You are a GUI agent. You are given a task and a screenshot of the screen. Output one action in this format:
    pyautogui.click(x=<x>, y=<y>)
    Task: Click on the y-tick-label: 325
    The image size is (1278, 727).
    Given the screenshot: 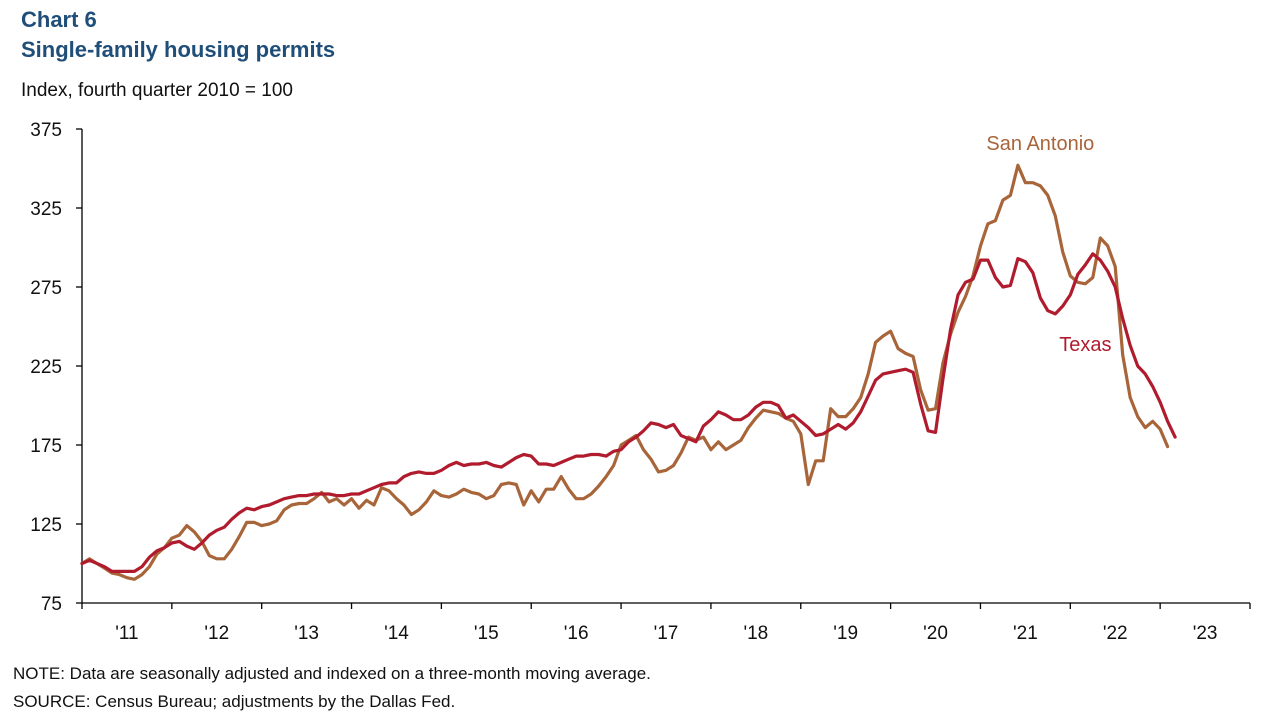 What is the action you would take?
    pyautogui.click(x=46, y=209)
    